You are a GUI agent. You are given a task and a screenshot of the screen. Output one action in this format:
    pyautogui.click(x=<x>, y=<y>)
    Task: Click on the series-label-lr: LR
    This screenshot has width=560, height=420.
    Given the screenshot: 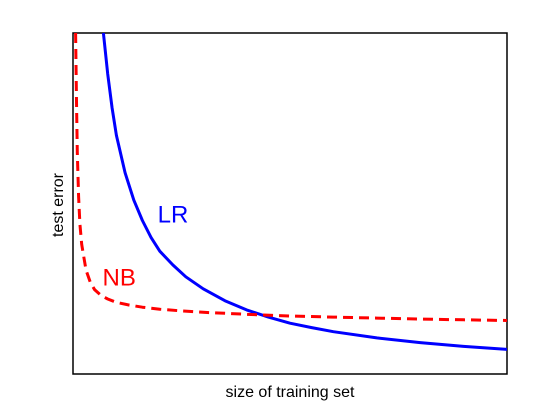 What is the action you would take?
    pyautogui.click(x=173, y=214)
    